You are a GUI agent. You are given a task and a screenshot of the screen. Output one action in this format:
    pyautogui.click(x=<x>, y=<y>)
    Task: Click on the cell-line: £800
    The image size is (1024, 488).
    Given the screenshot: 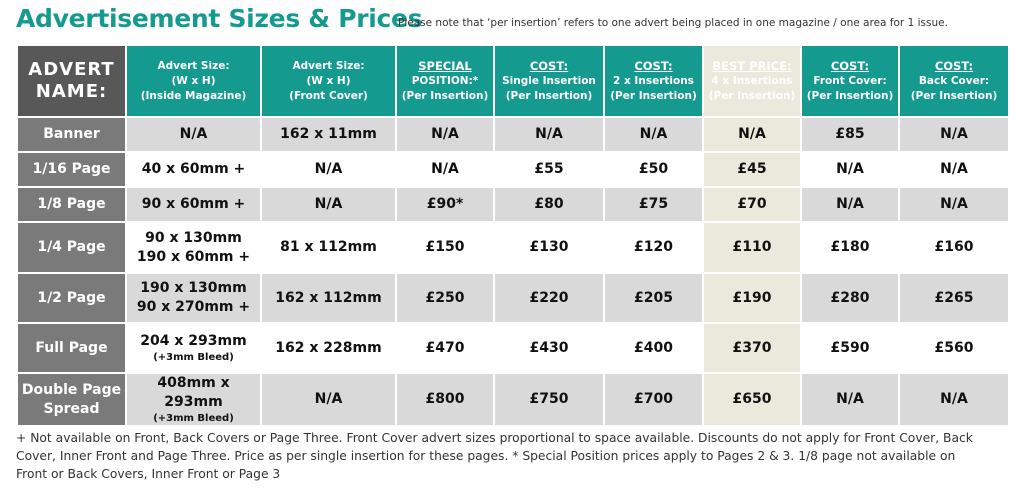 What is the action you would take?
    pyautogui.click(x=445, y=399)
    